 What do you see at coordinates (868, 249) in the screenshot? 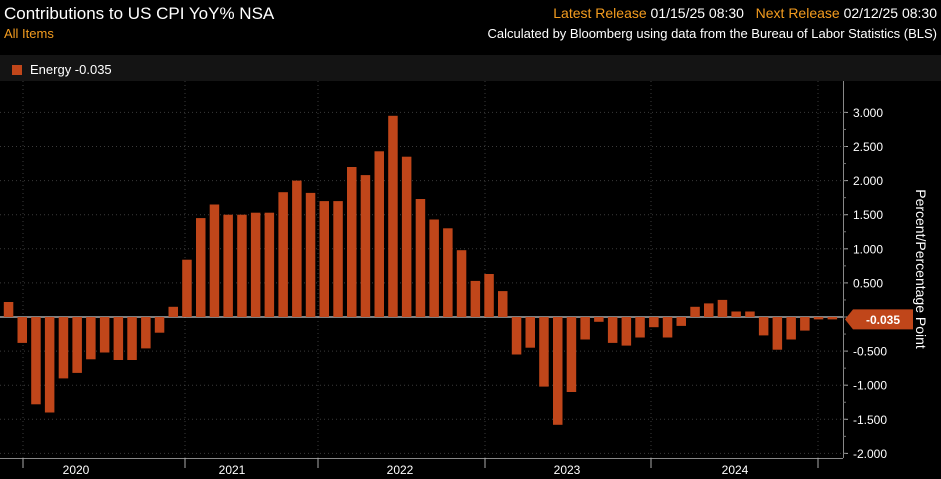
I see `y-tick-label: 1.000` at bounding box center [868, 249].